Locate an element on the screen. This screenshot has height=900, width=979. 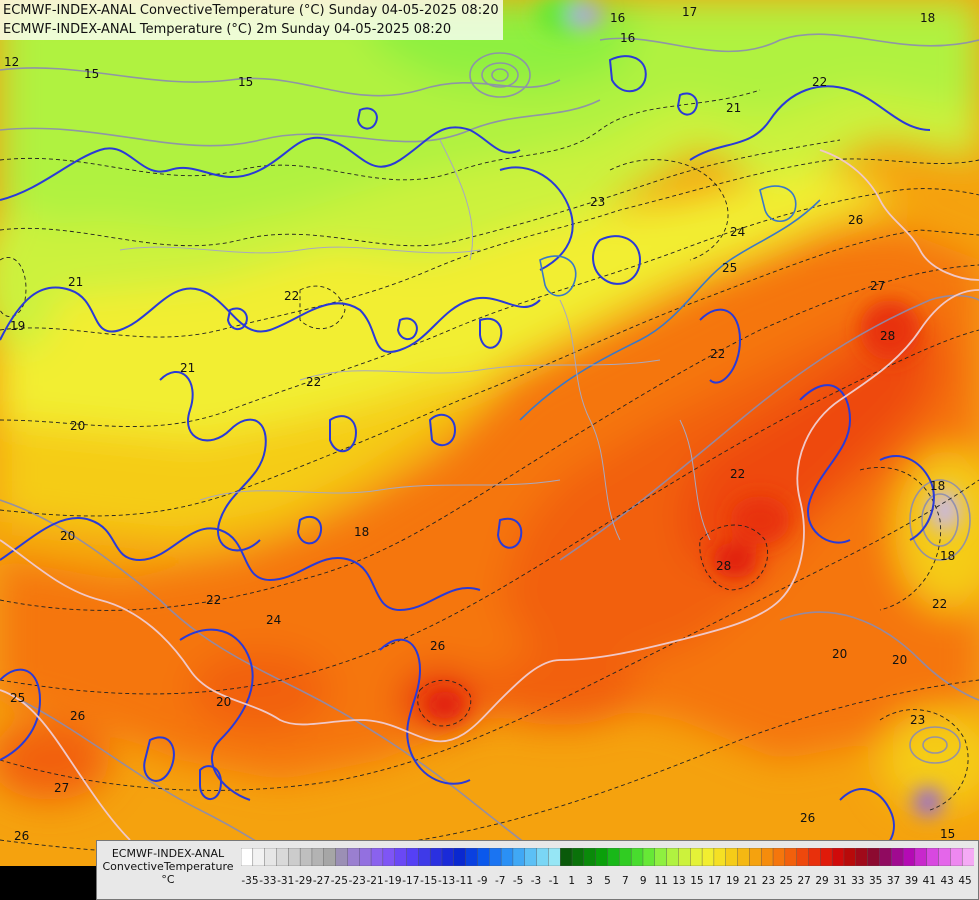
legend-tick-label: 21 is located at coordinates (750, 881).